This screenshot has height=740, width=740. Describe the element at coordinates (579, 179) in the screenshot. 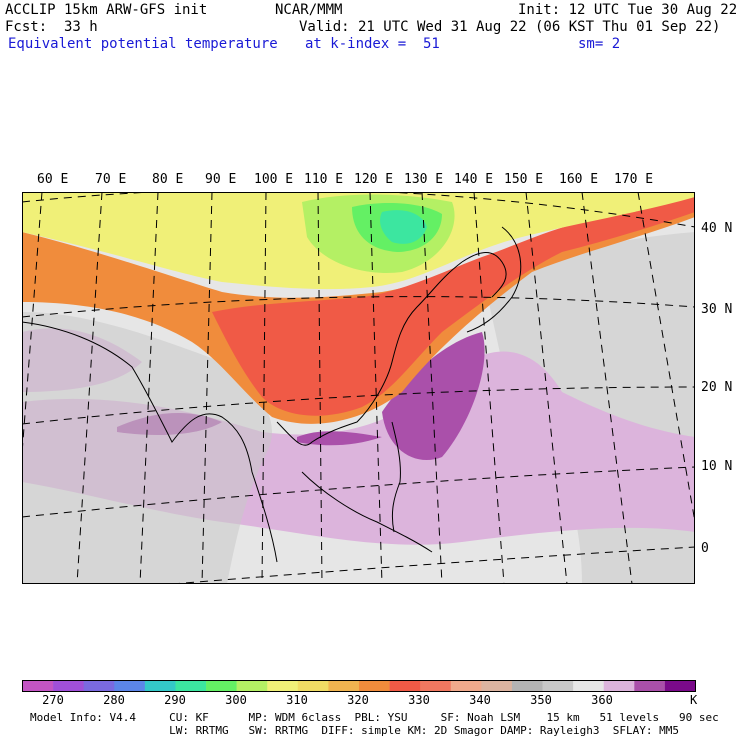

I see `lon-label: 160 E` at that location.